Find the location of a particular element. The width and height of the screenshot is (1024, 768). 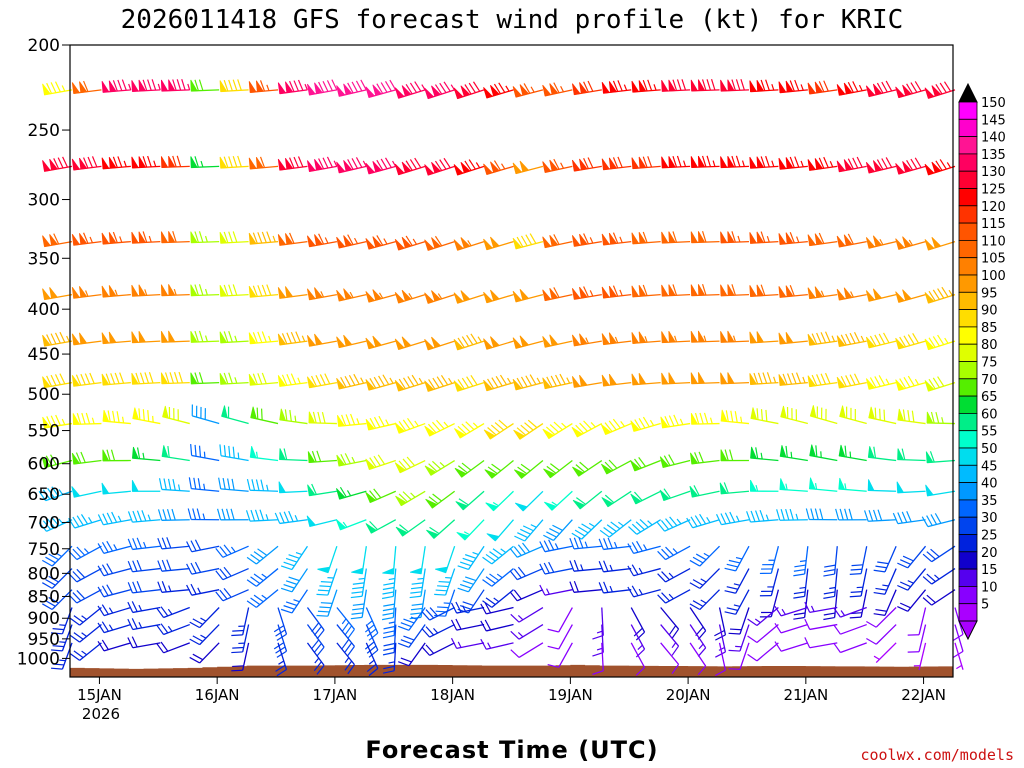

colorbar-label: 120 is located at coordinates (993, 207).